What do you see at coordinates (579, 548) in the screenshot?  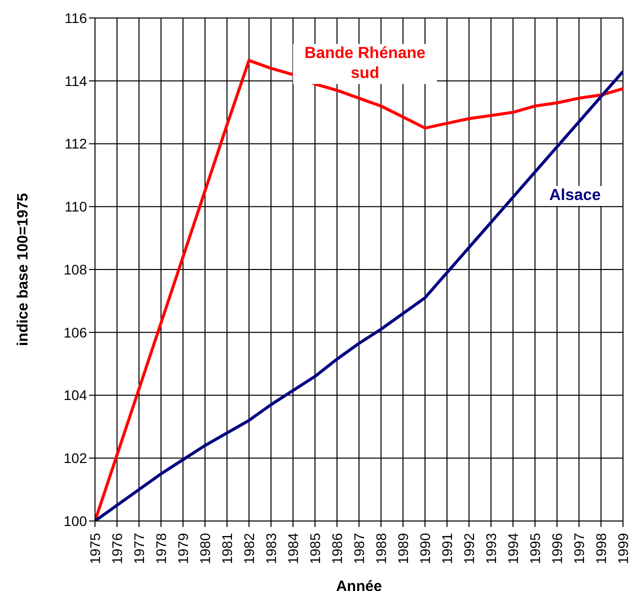 I see `x-tick-label: 1997` at bounding box center [579, 548].